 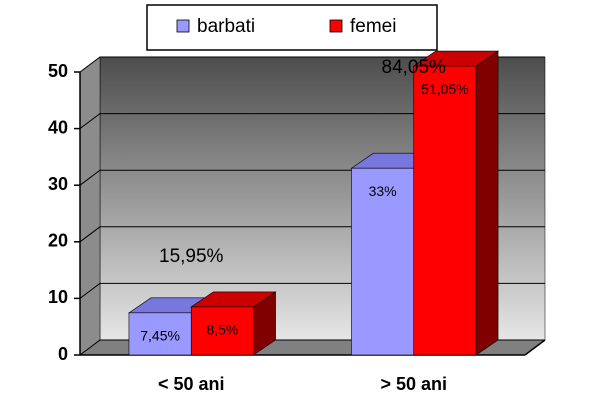 What do you see at coordinates (58, 71) in the screenshot?
I see `y-tick-label: 50` at bounding box center [58, 71].